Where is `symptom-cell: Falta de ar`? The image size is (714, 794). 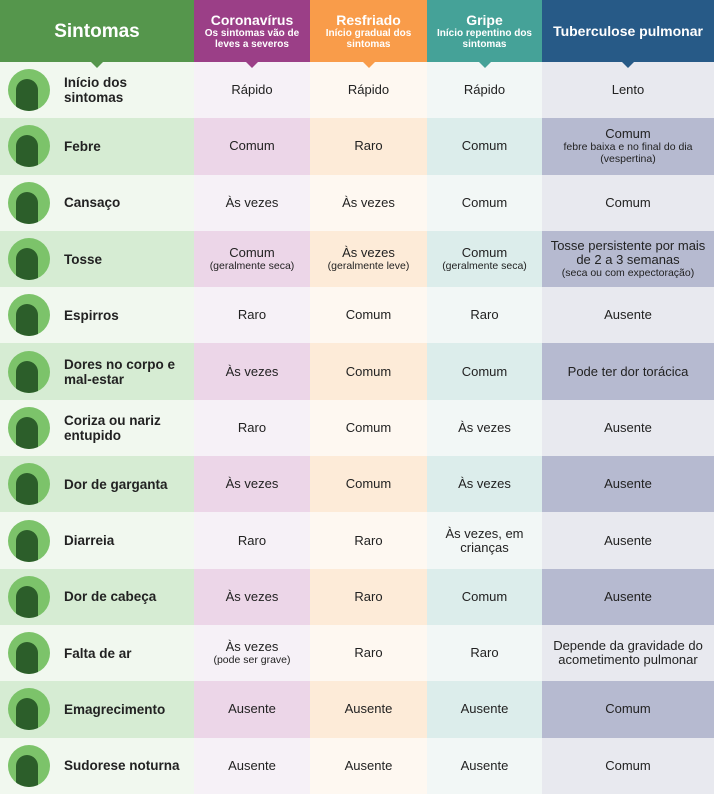
symptom-cell: Falta de ar is located at coordinates (97, 653).